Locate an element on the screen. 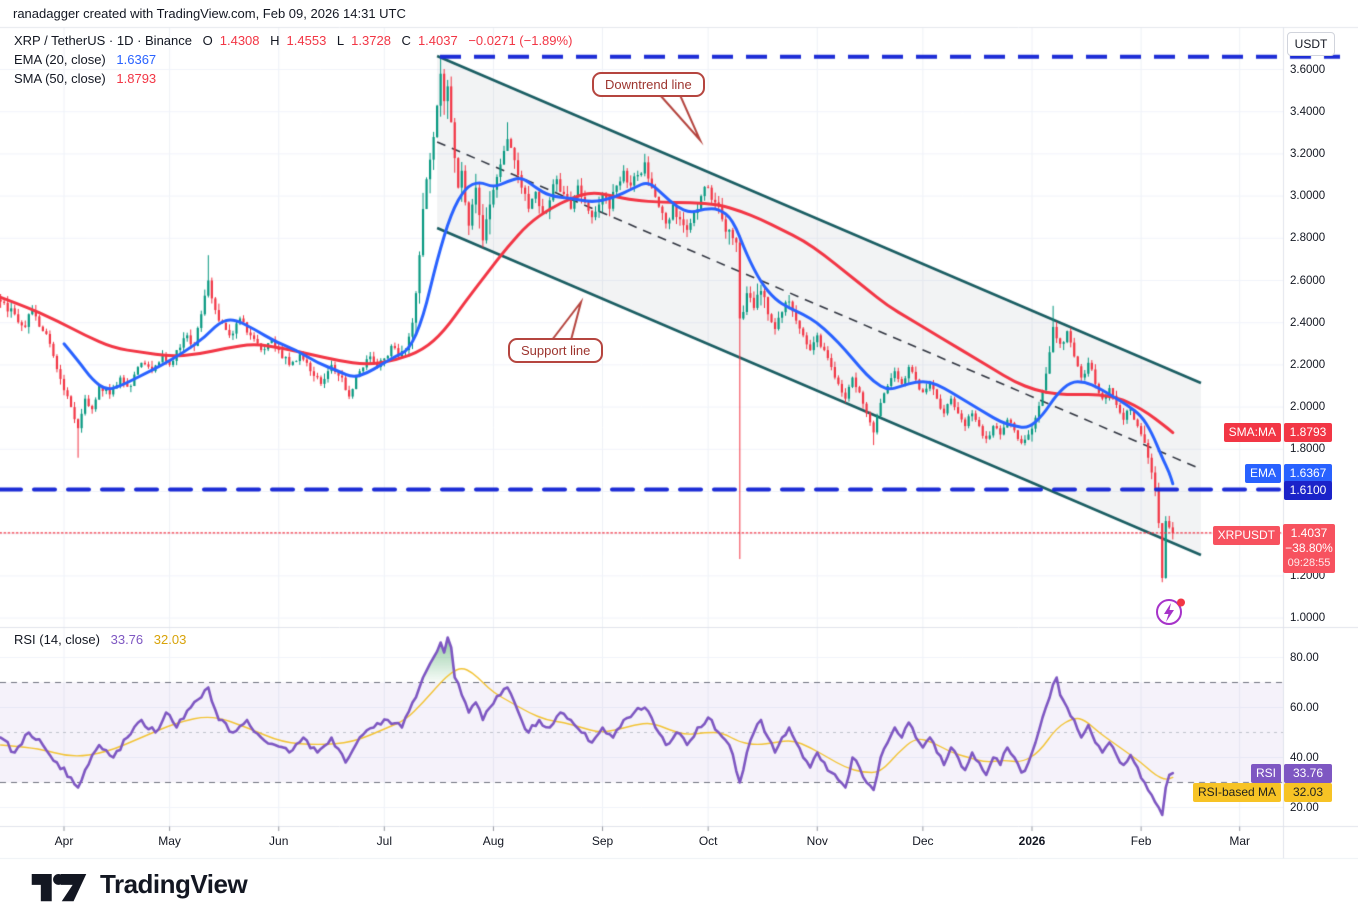 This screenshot has height=915, width=1358. rsi-ma-badge-value: 32.03 is located at coordinates (1308, 792).